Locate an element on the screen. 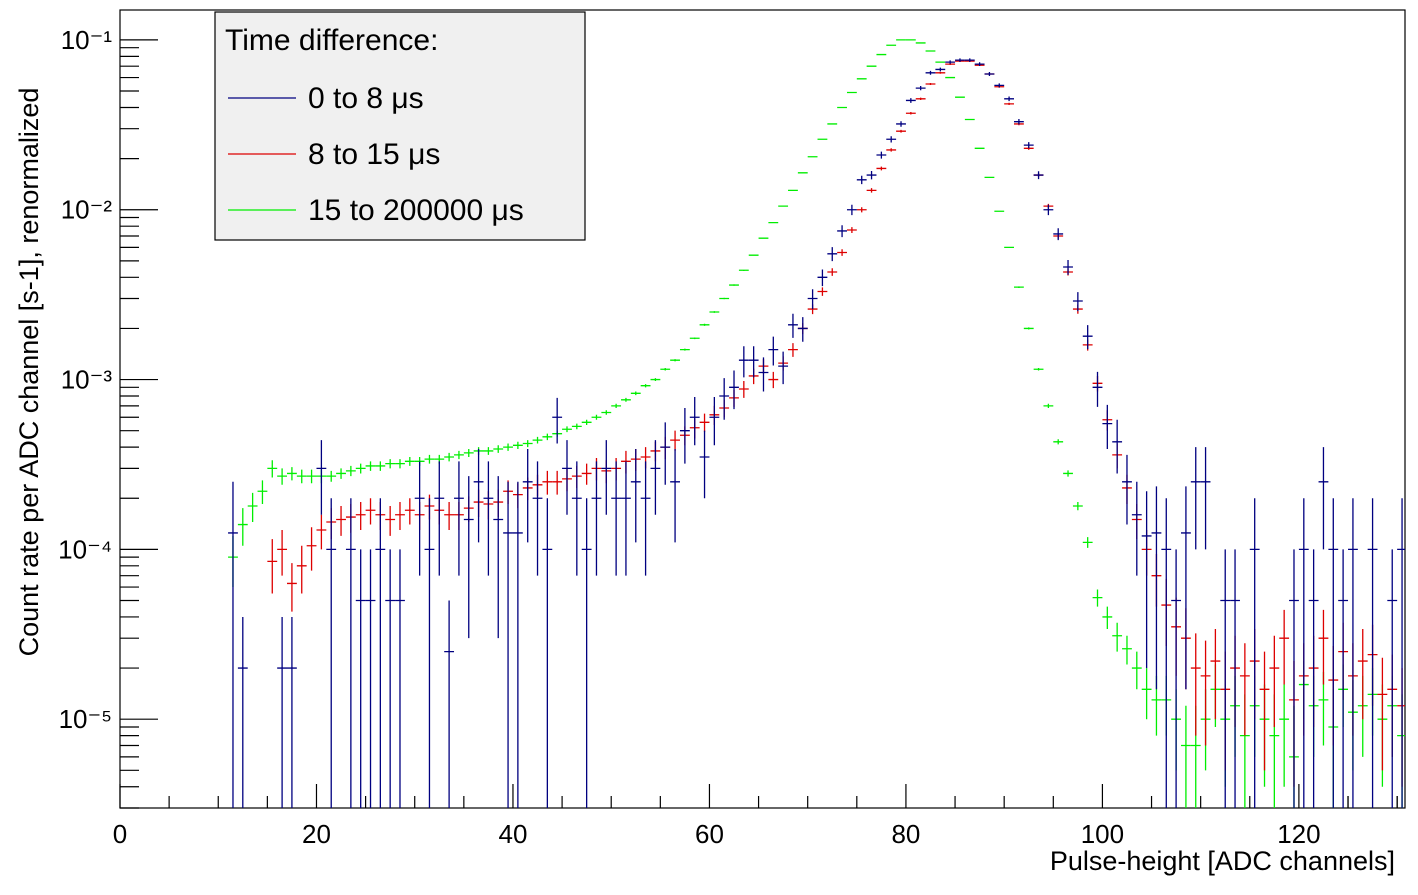 The image size is (1418, 895). y-tick-label: 10⁻¹ is located at coordinates (87, 40).